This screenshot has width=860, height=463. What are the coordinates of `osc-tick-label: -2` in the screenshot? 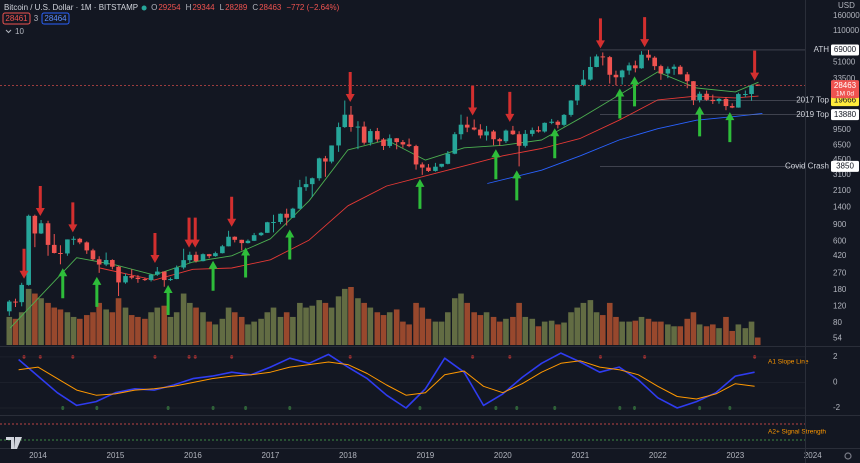 It's located at (837, 407).